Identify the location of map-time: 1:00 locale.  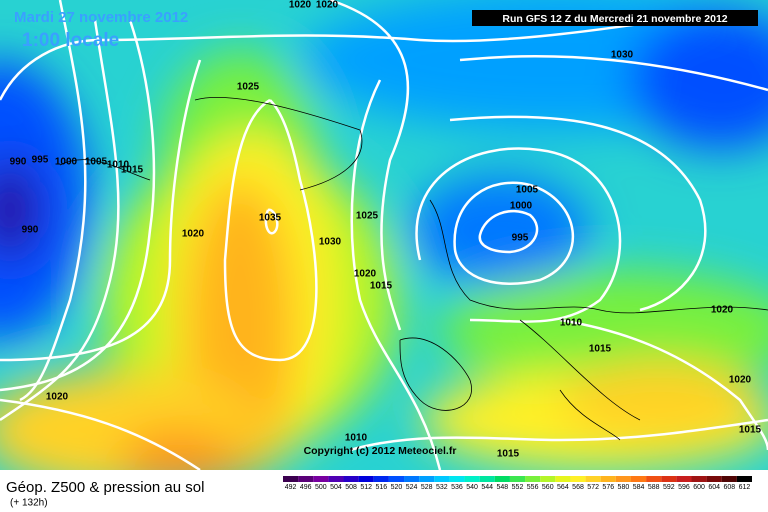
(70, 40).